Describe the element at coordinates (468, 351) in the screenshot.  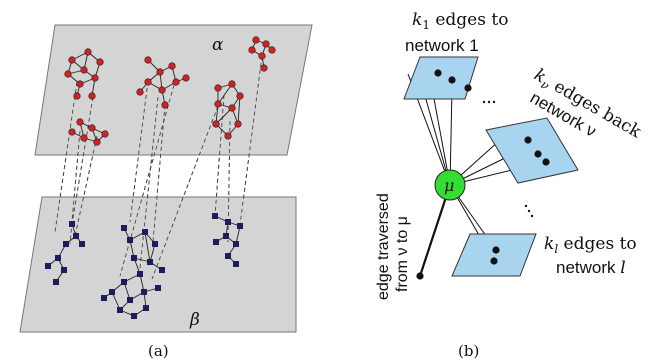
I see `caption-b: (b)` at that location.